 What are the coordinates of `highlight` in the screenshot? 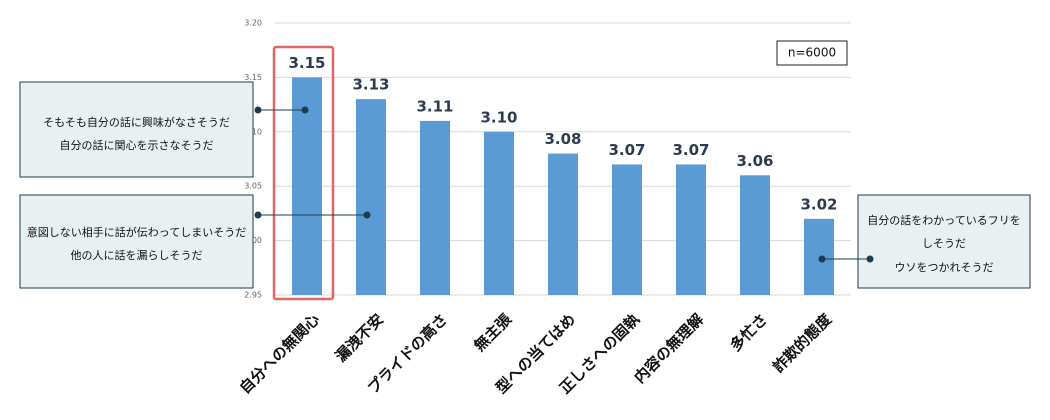 It's located at (303, 173).